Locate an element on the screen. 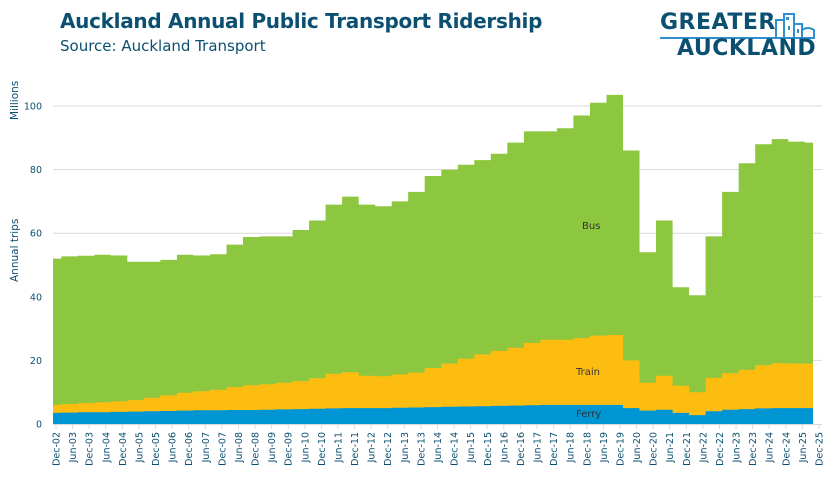 Image resolution: width=836 pixels, height=479 pixels. x-tick-label: Jun-10 is located at coordinates (305, 447).